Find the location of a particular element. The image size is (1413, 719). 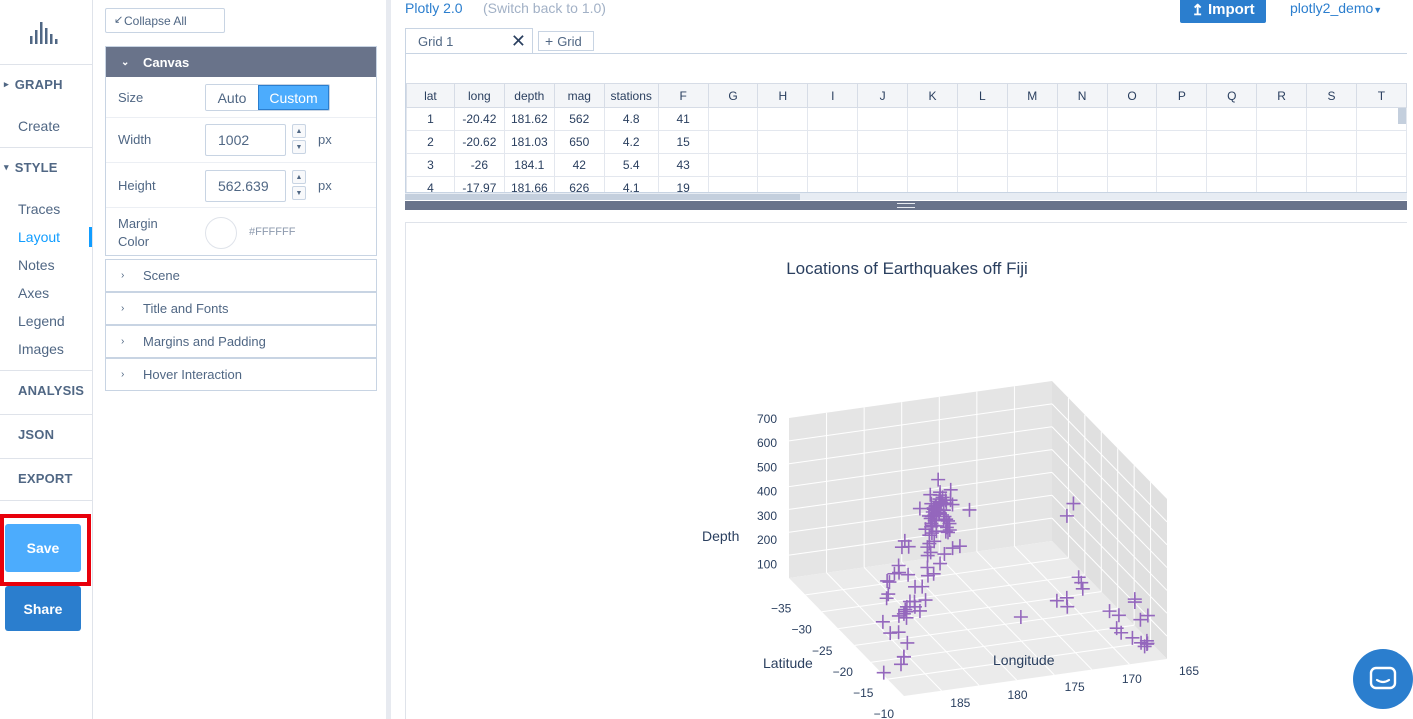

pane-splitter is located at coordinates (906, 205).